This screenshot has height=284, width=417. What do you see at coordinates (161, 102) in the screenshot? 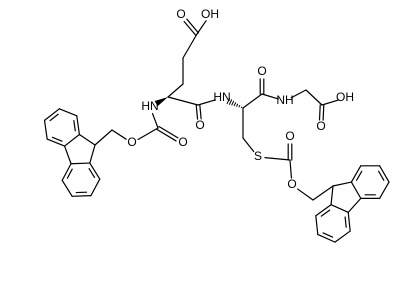
I see `wedge-bond` at bounding box center [161, 102].